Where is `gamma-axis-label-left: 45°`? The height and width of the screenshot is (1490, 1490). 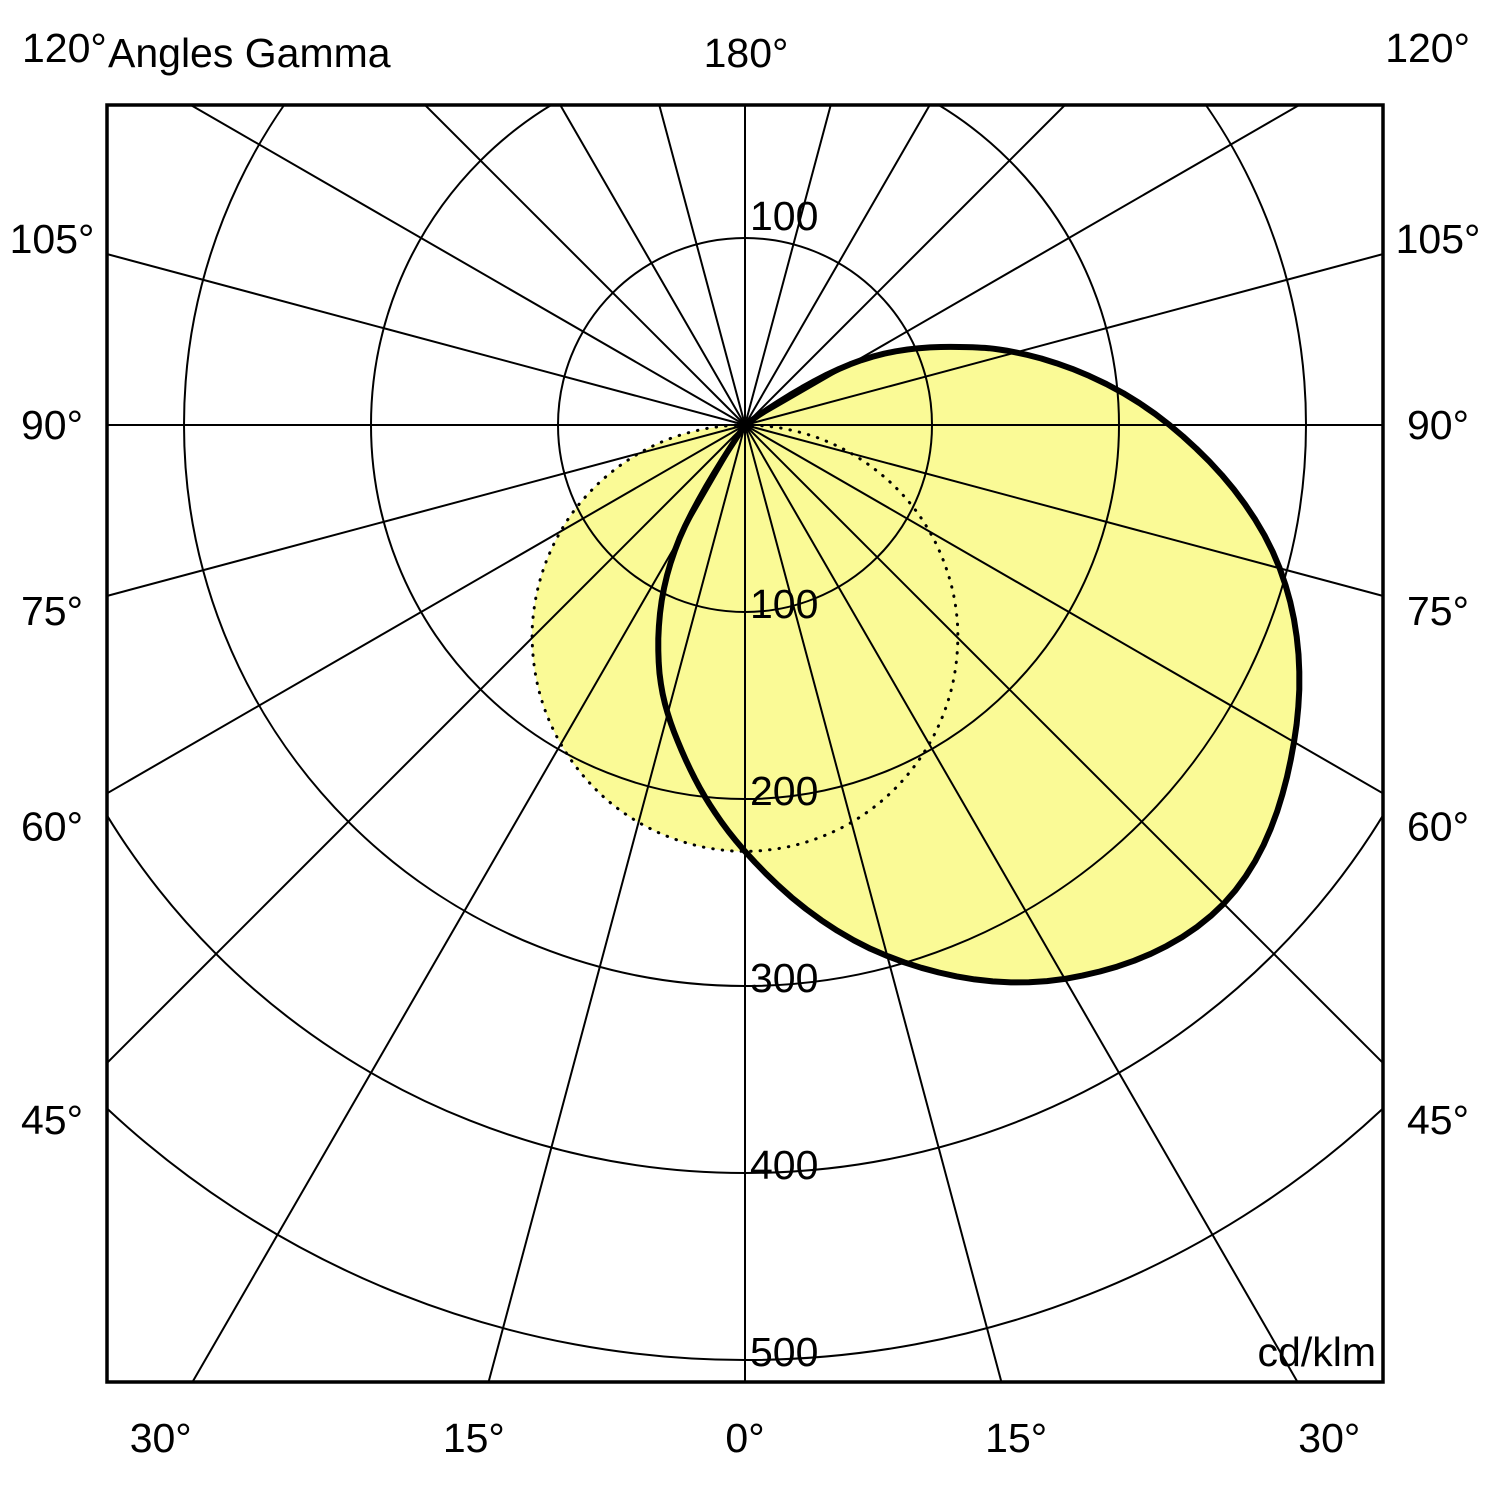 gamma-axis-label-left: 45° is located at coordinates (52, 1120).